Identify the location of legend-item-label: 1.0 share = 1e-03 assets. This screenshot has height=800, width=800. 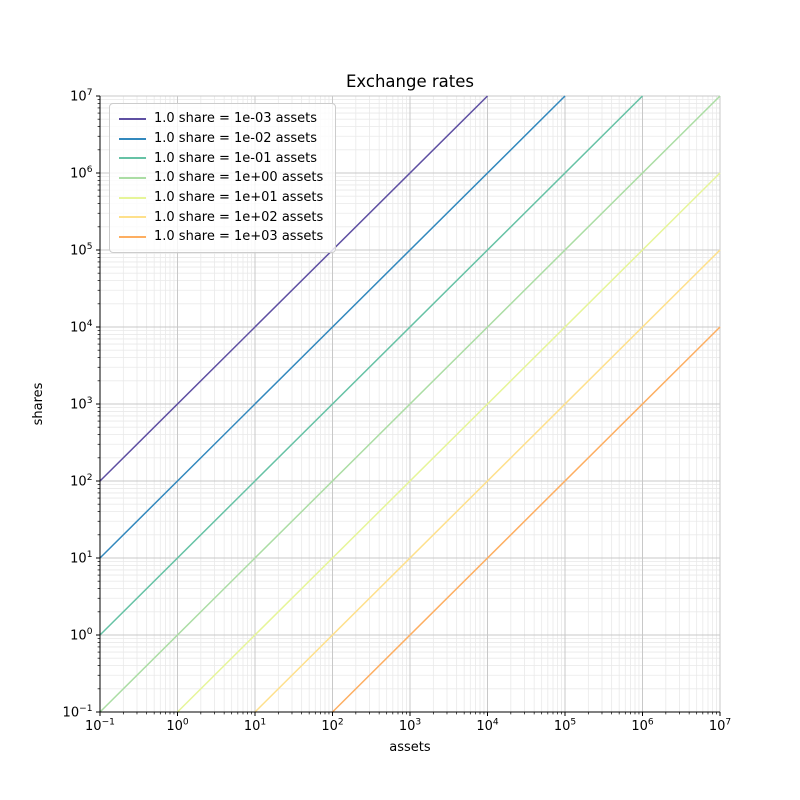
(236, 119).